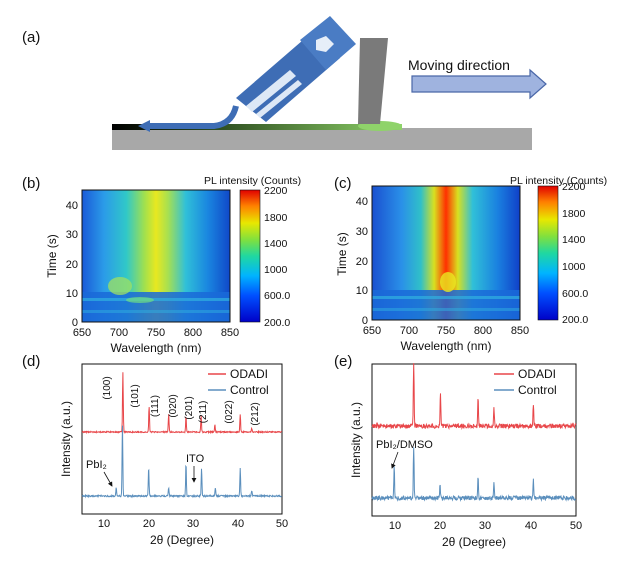  I want to click on peak-label: (020), so click(173, 405).